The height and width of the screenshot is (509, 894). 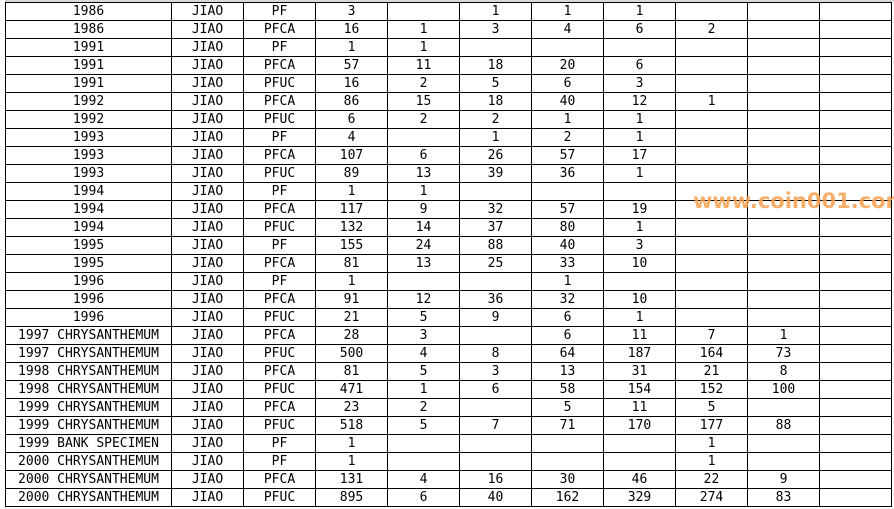 What do you see at coordinates (639, 479) in the screenshot?
I see `cell: 46` at bounding box center [639, 479].